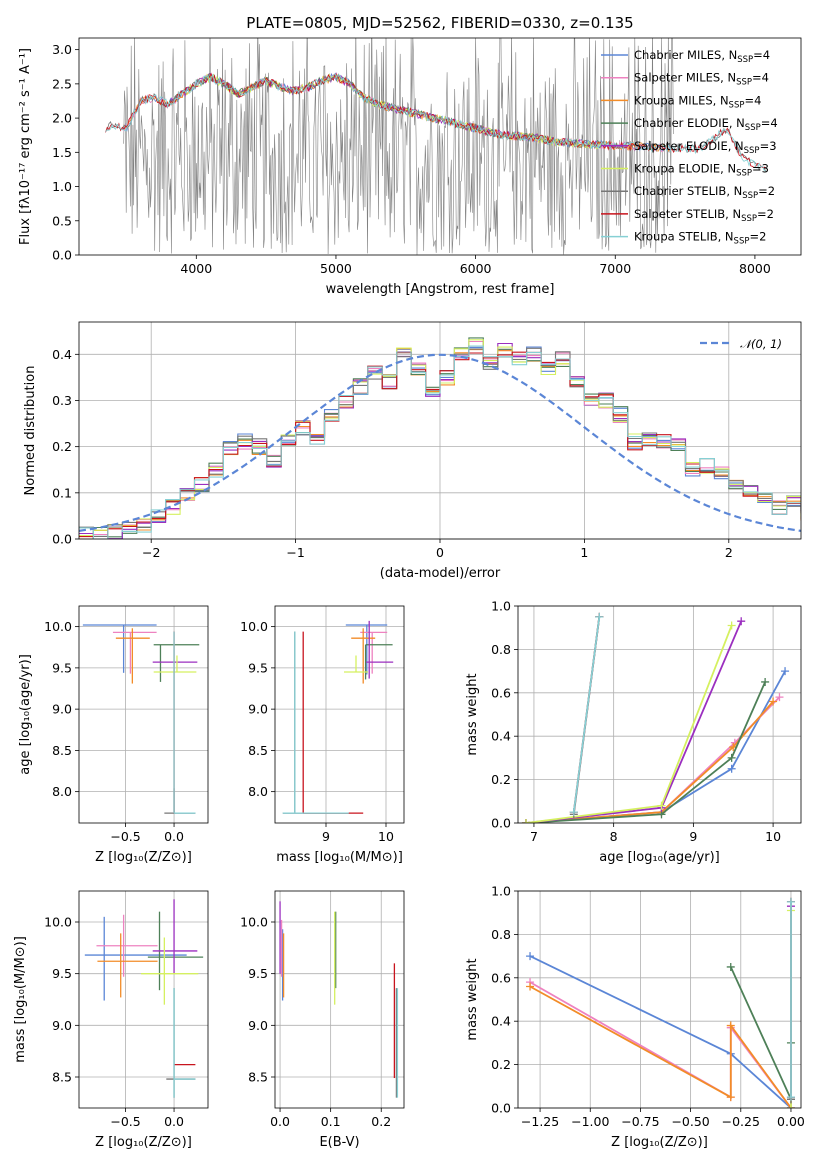 This screenshot has height=1170, width=819. I want to click on model-spectrum-line, so click(435, 122).